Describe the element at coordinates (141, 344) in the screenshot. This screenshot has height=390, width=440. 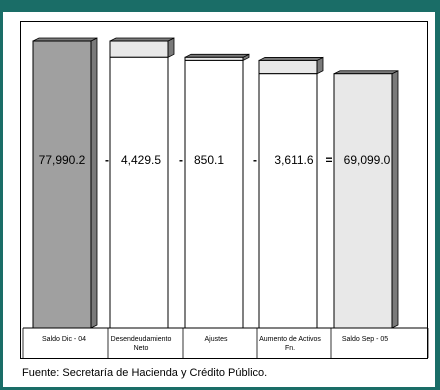
I see `category-label-1: Desendeudamiento Neto` at that location.